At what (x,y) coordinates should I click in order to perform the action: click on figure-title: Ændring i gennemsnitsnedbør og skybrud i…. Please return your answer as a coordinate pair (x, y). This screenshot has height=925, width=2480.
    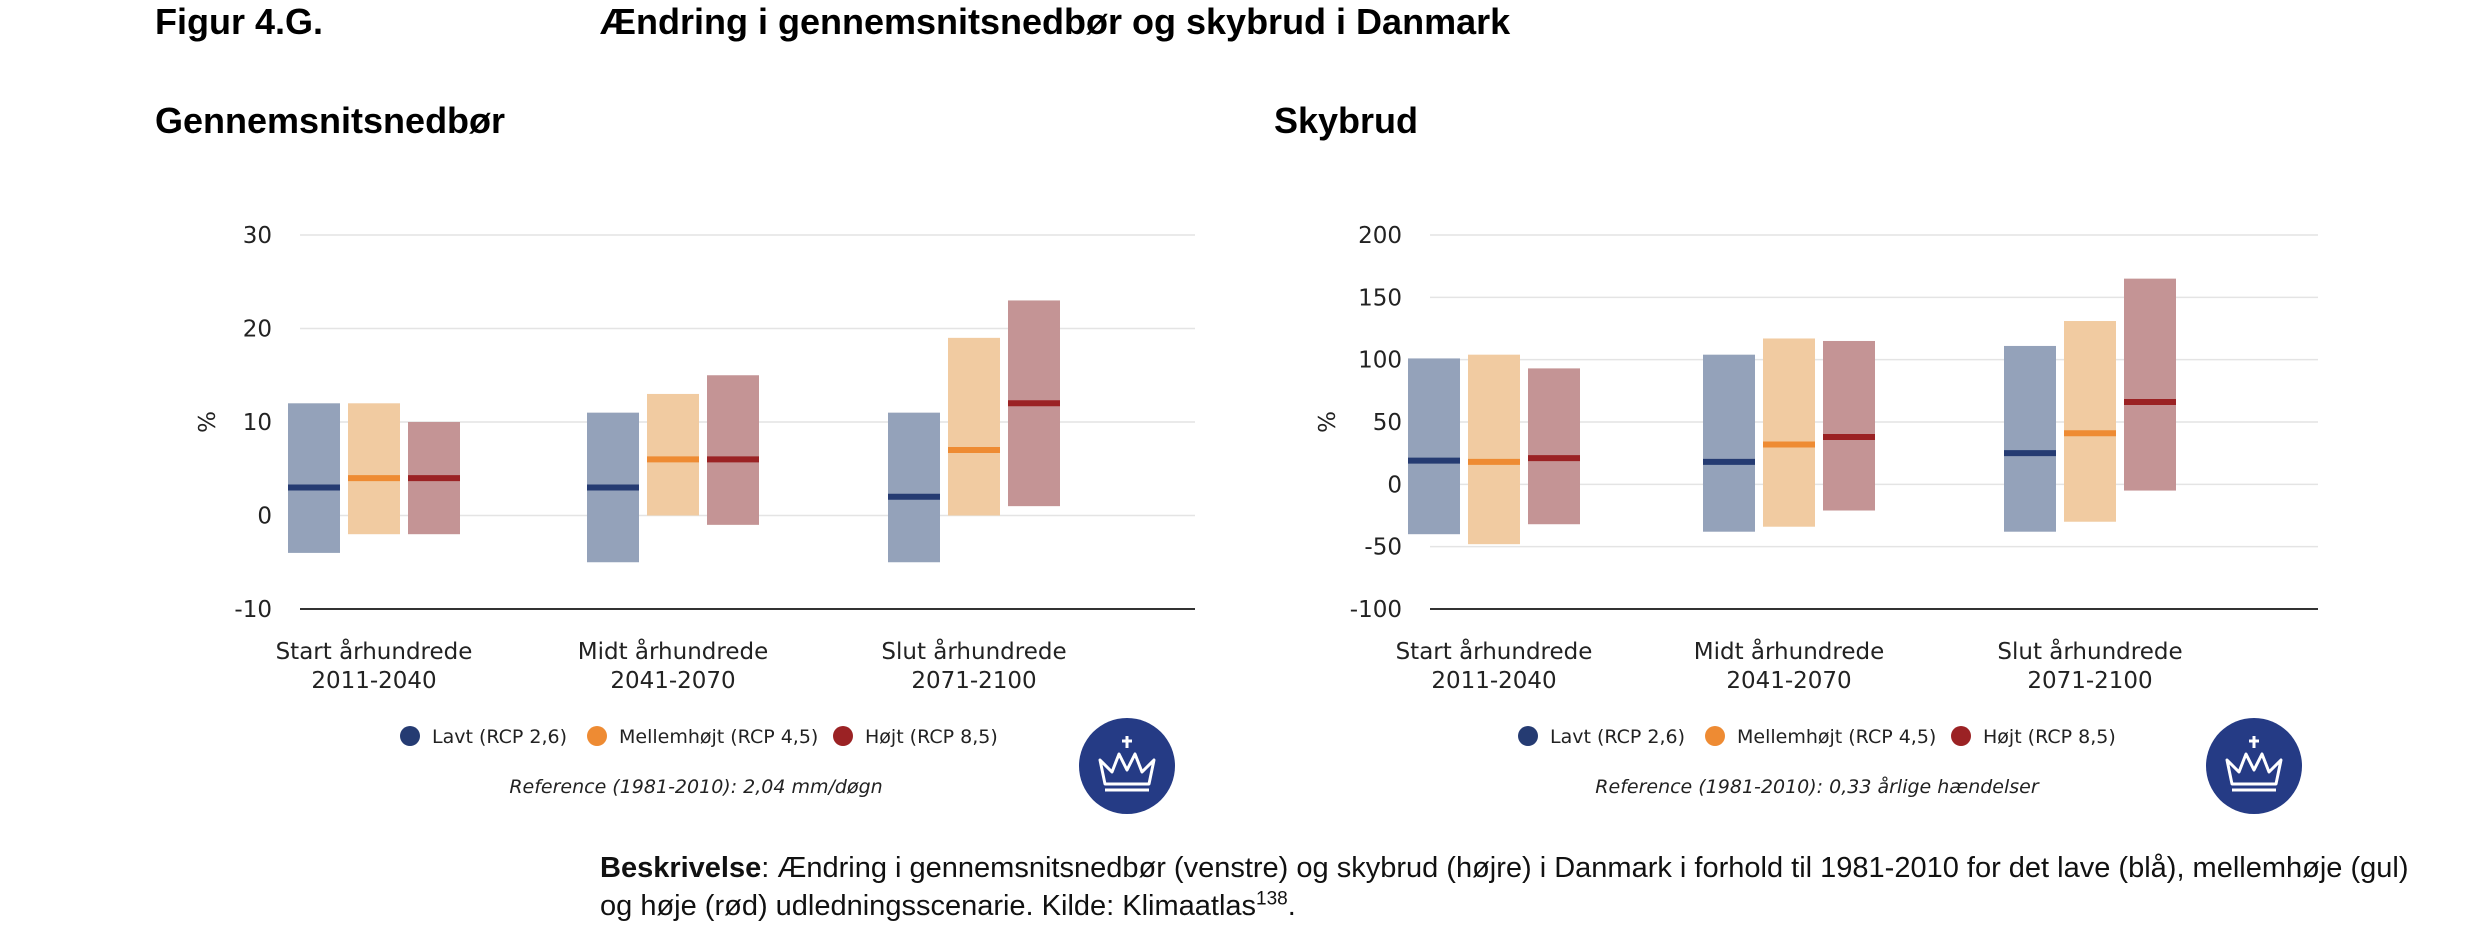
    Looking at the image, I should click on (1055, 21).